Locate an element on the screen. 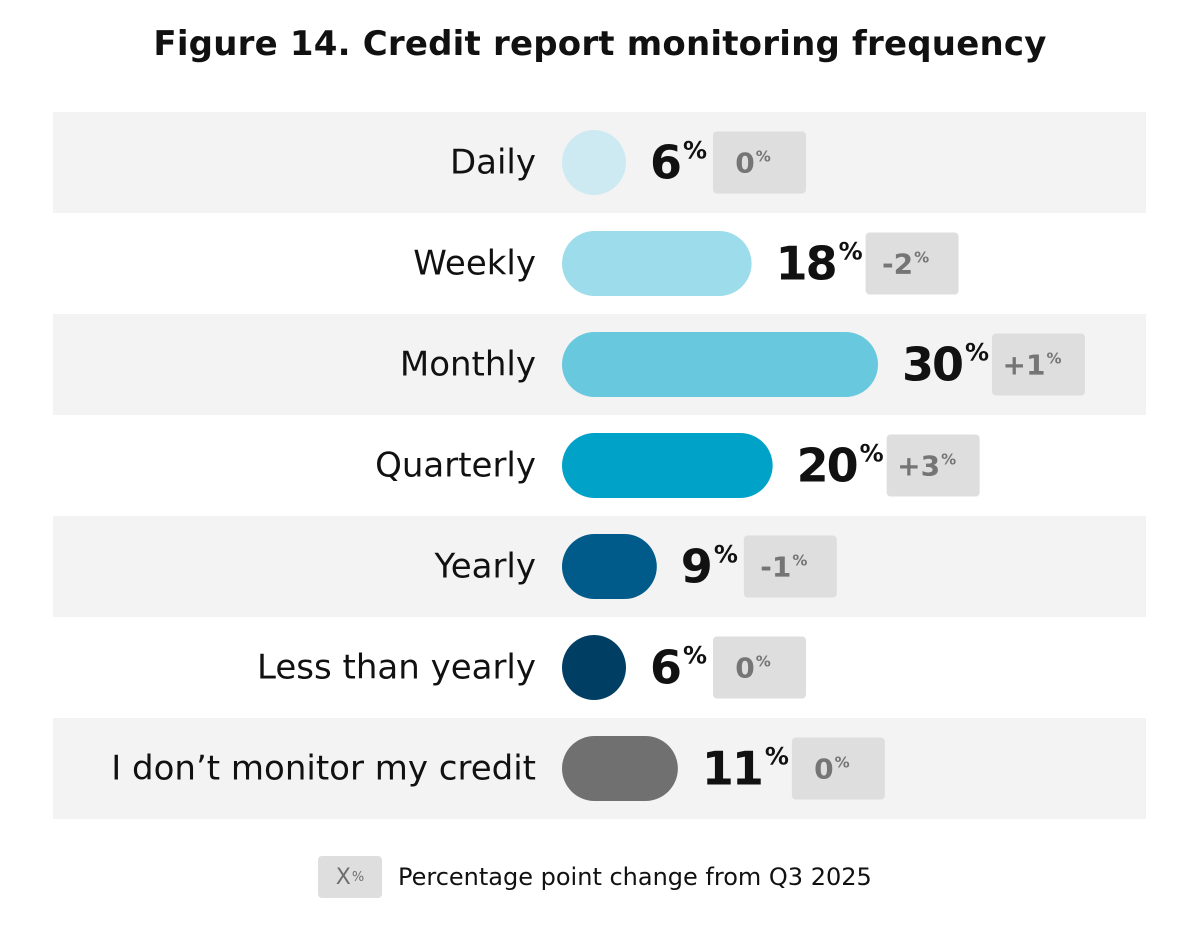 This screenshot has width=1200, height=942. value-label: 11% is located at coordinates (745, 769).